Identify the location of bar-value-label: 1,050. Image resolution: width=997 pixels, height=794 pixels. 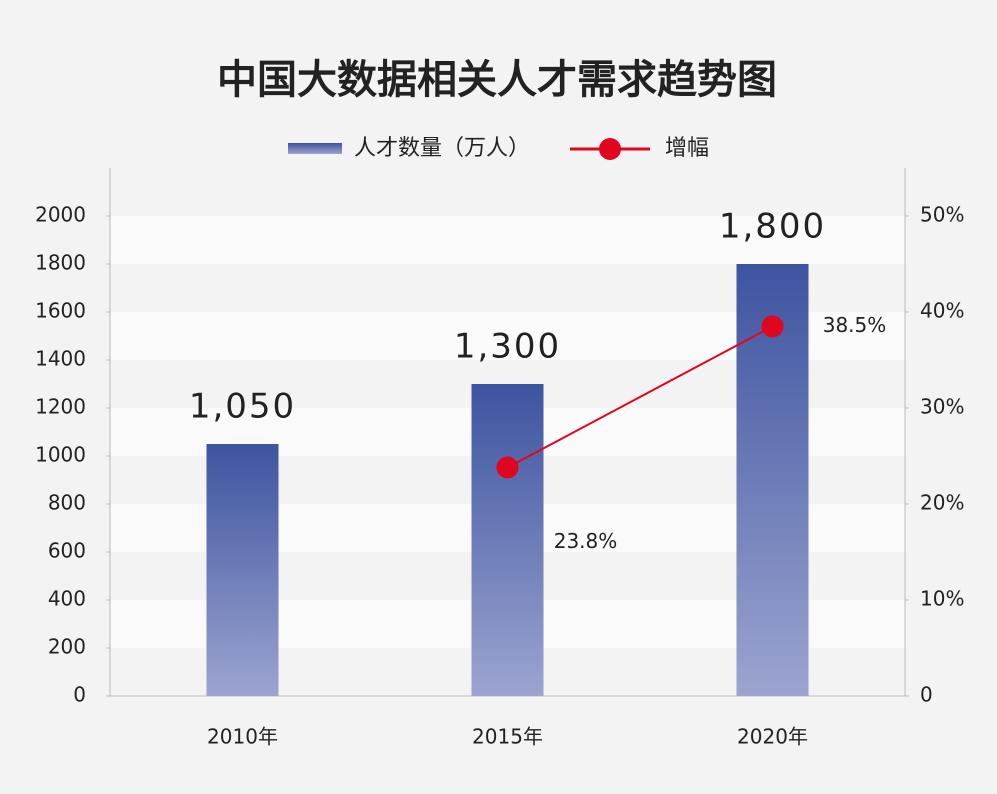
(242, 407).